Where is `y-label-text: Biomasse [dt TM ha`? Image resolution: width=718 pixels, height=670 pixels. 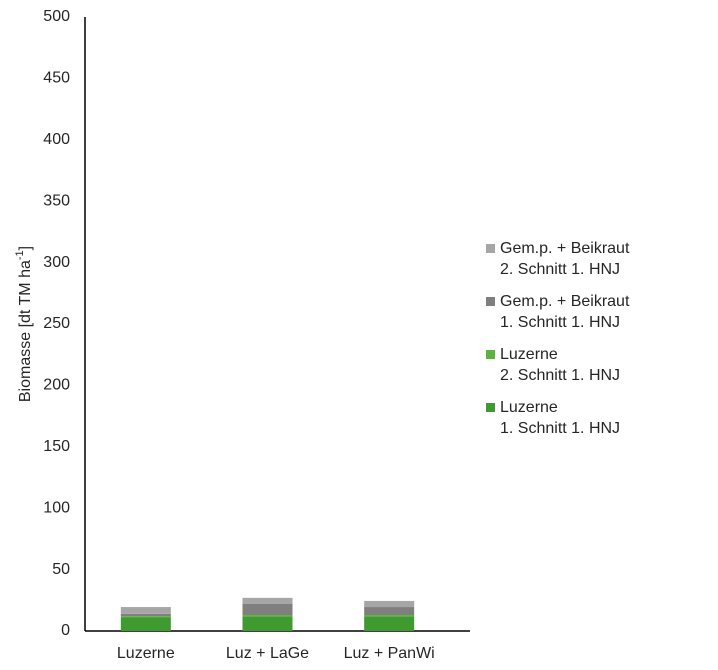 y-label-text: Biomasse [dt TM ha is located at coordinates (25, 331).